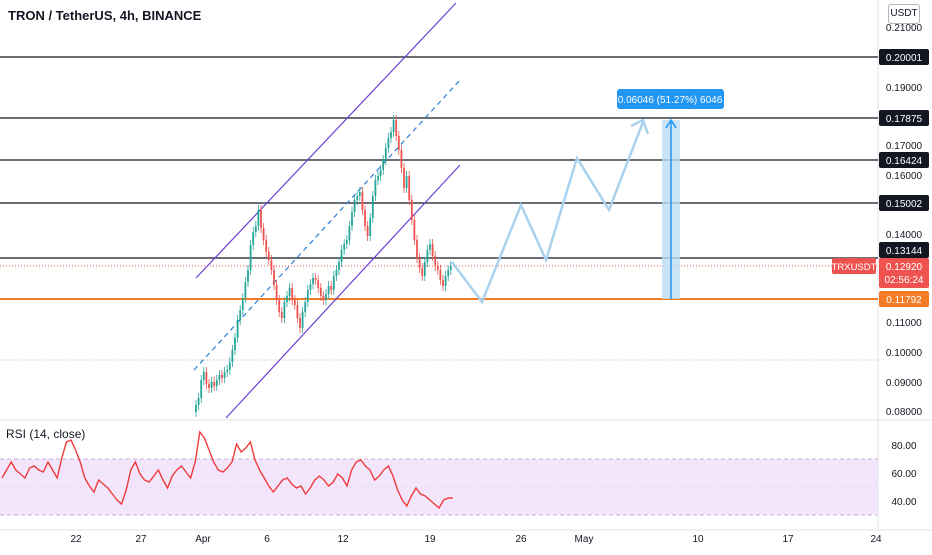 This screenshot has width=932, height=555. What do you see at coordinates (854, 266) in the screenshot?
I see `symbol-badge` at bounding box center [854, 266].